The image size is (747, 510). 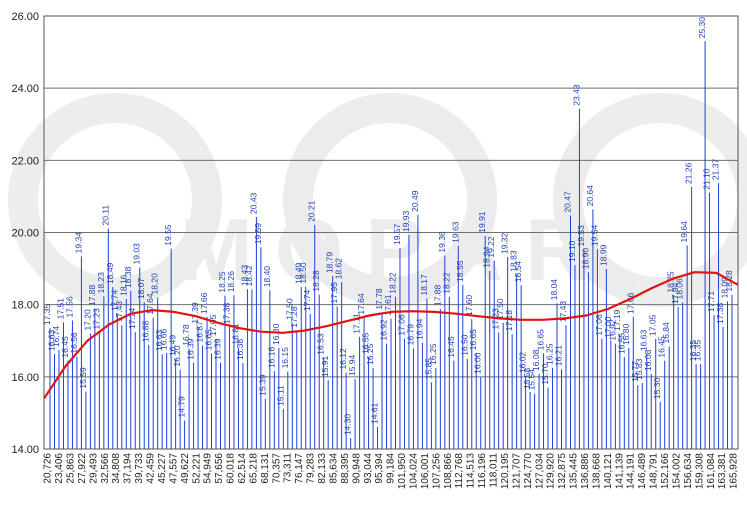 I want to click on bar-value-label: 17.95, so click(x=334, y=293).